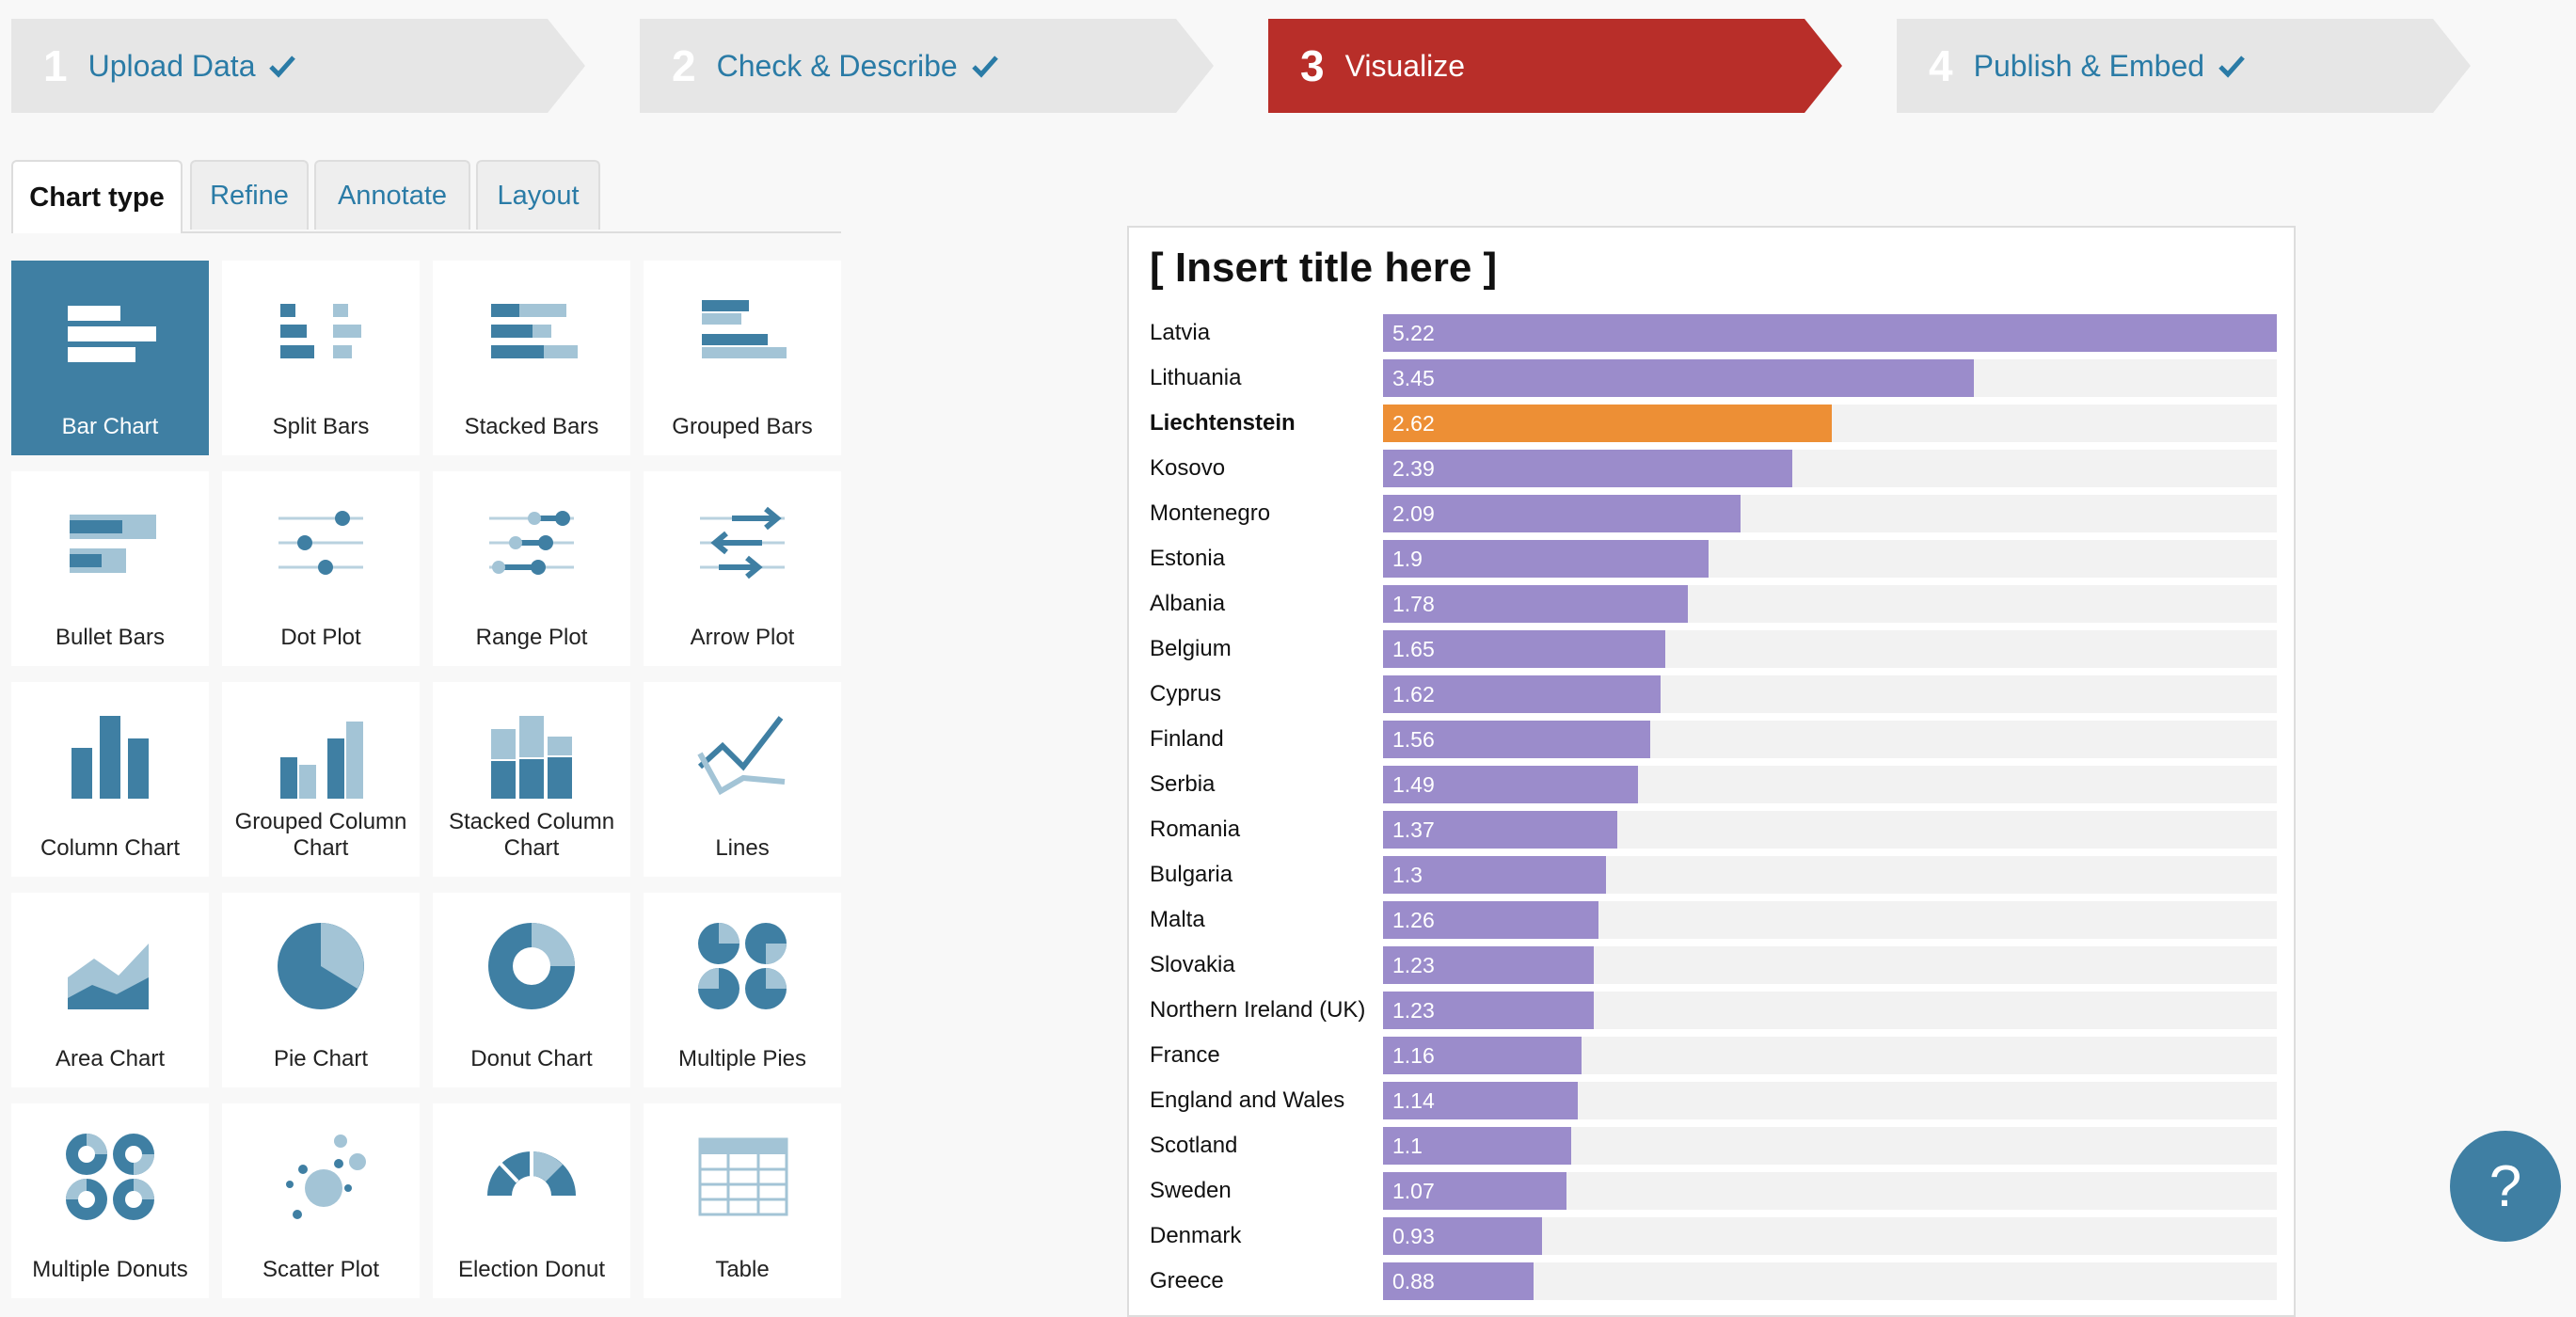 The image size is (2576, 1317). Describe the element at coordinates (1830, 1100) in the screenshot. I see `bar-track: 1.14` at that location.